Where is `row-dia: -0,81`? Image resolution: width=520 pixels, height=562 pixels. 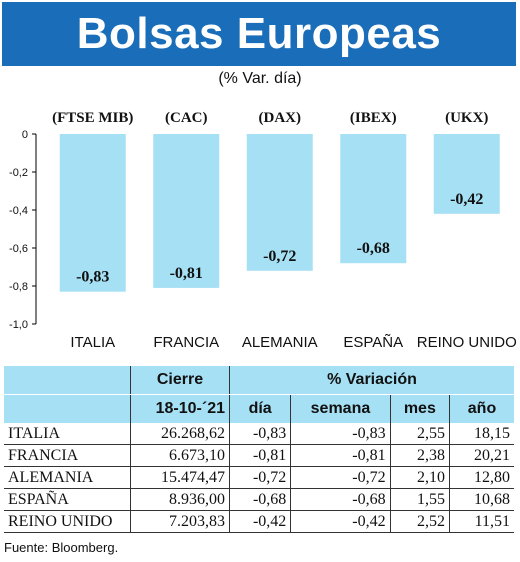 row-dia: -0,81 is located at coordinates (259, 455).